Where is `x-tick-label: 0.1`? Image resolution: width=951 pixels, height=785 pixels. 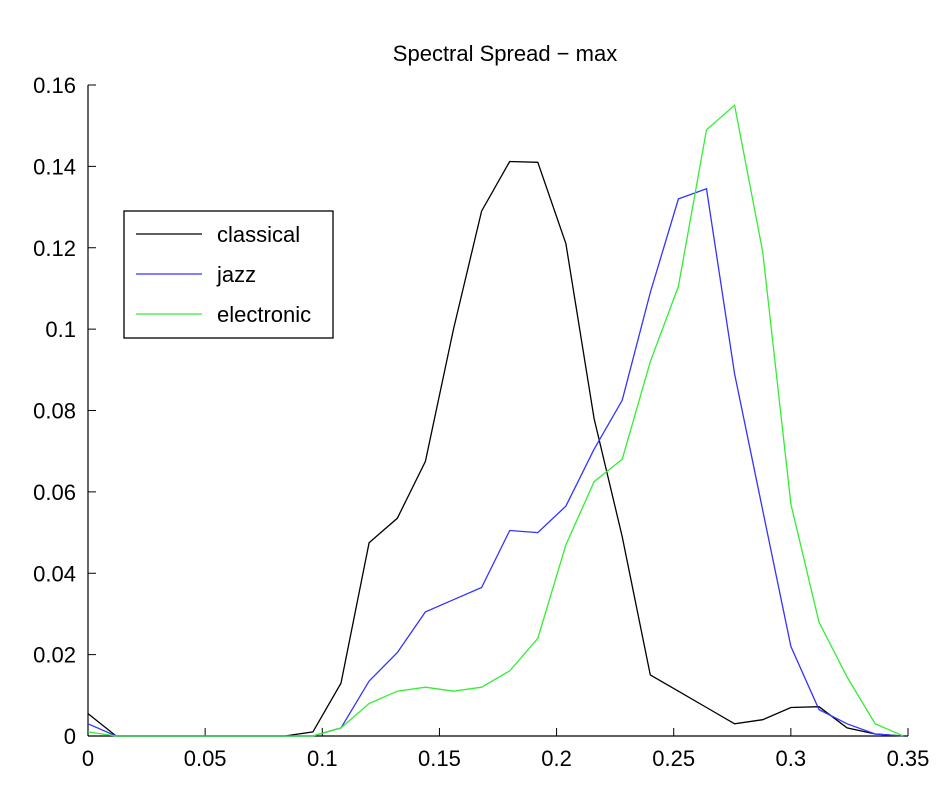 x-tick-label: 0.1 is located at coordinates (322, 758).